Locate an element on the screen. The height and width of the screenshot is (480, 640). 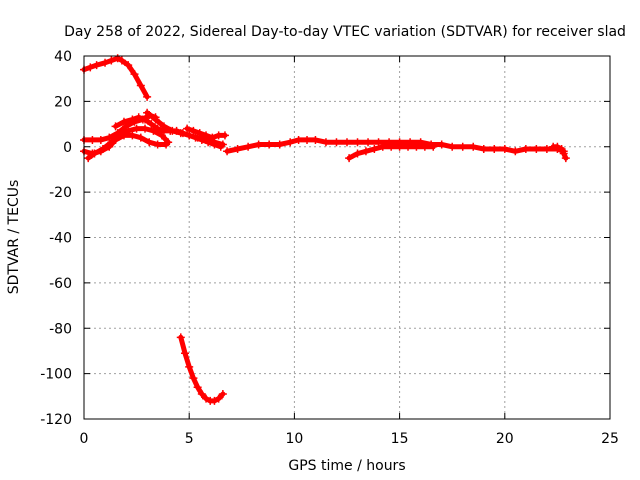
x-tick-label: 15 is located at coordinates (400, 439).